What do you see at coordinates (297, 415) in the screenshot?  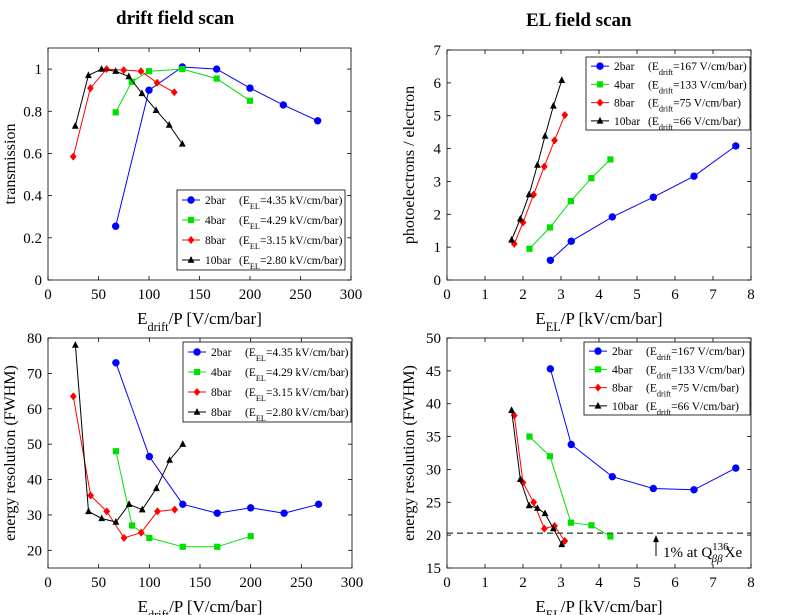 I see `legend-series-condition: (EEL=2.80 kV/cm/bar)` at bounding box center [297, 415].